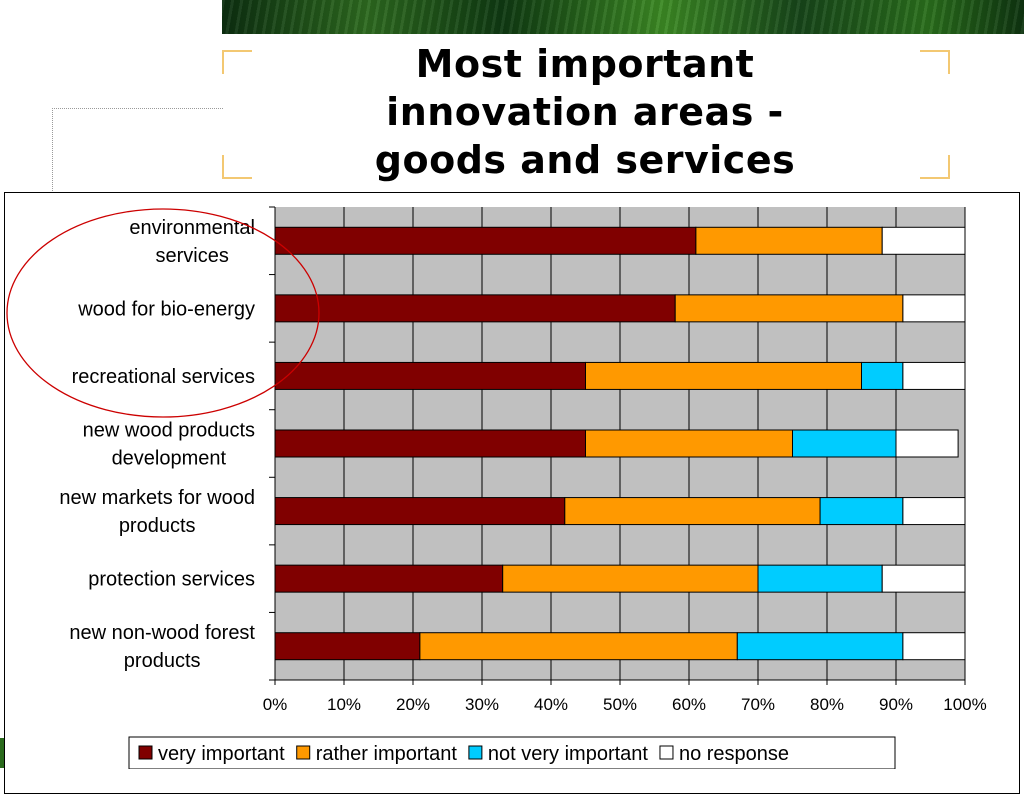 The image size is (1024, 794). Describe the element at coordinates (896, 704) in the screenshot. I see `x-tick-label: 90%` at that location.